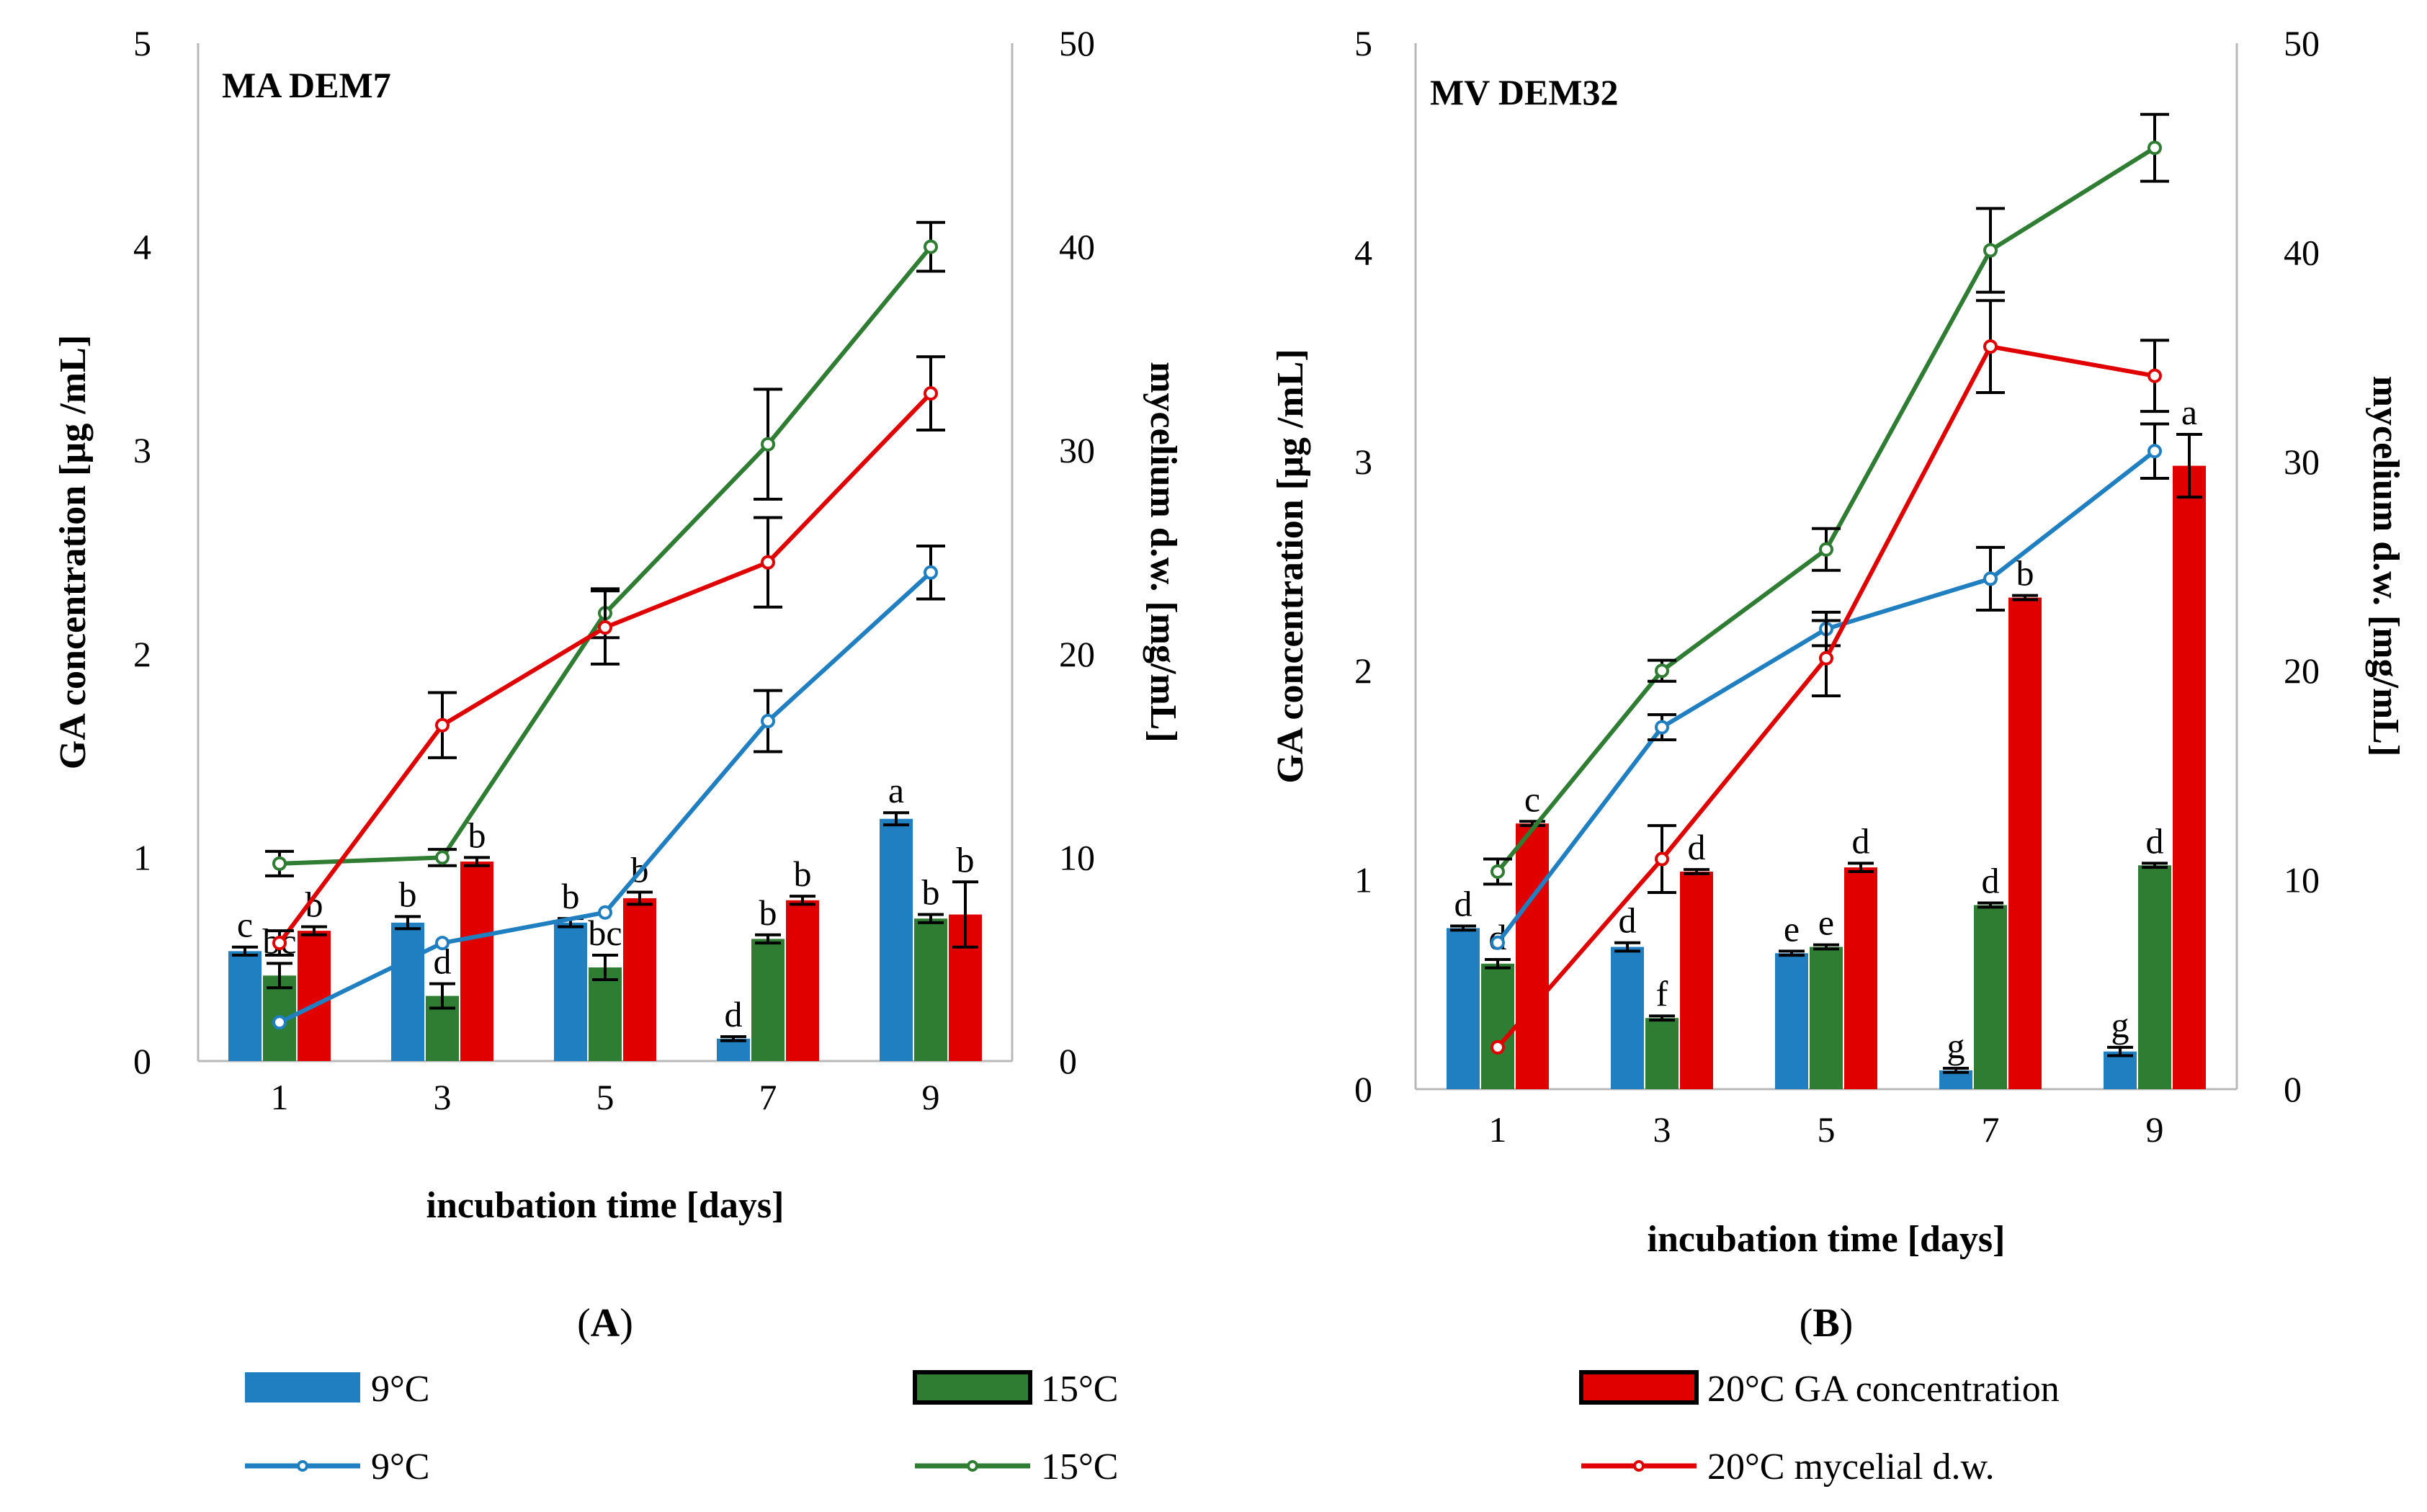 The image size is (2427, 1512). I want to click on caption-part: A, so click(605, 1323).